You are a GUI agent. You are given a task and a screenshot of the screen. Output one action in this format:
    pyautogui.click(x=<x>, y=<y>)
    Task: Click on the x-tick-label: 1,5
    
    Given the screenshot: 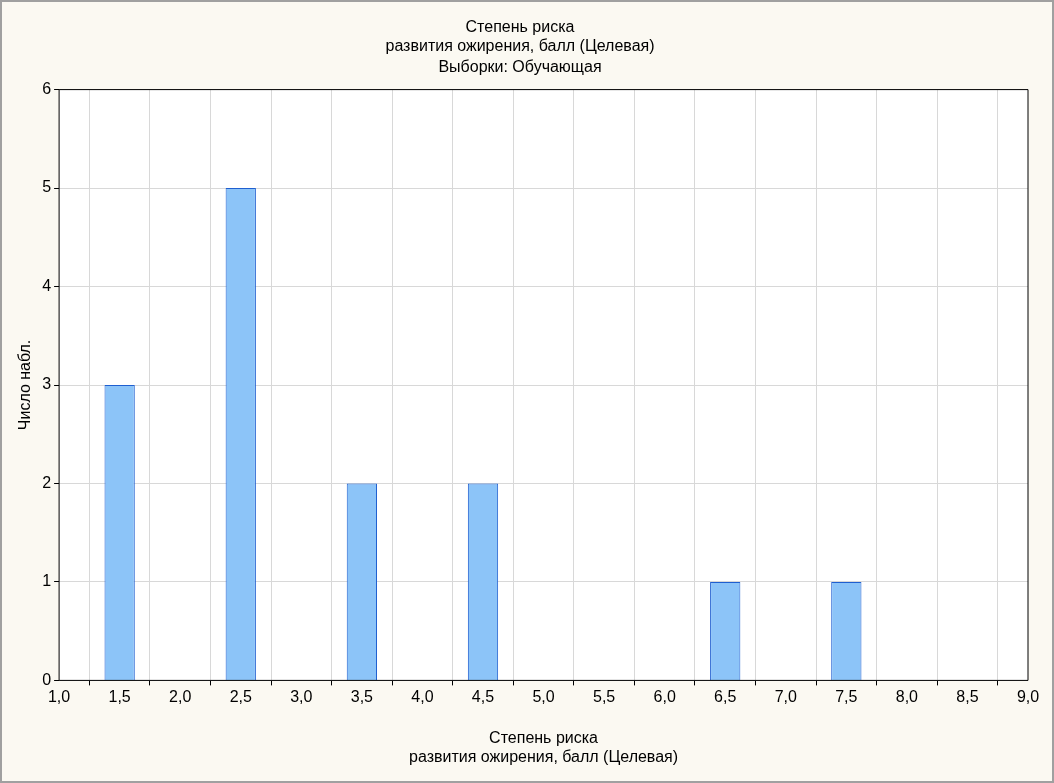 What is the action you would take?
    pyautogui.click(x=119, y=697)
    